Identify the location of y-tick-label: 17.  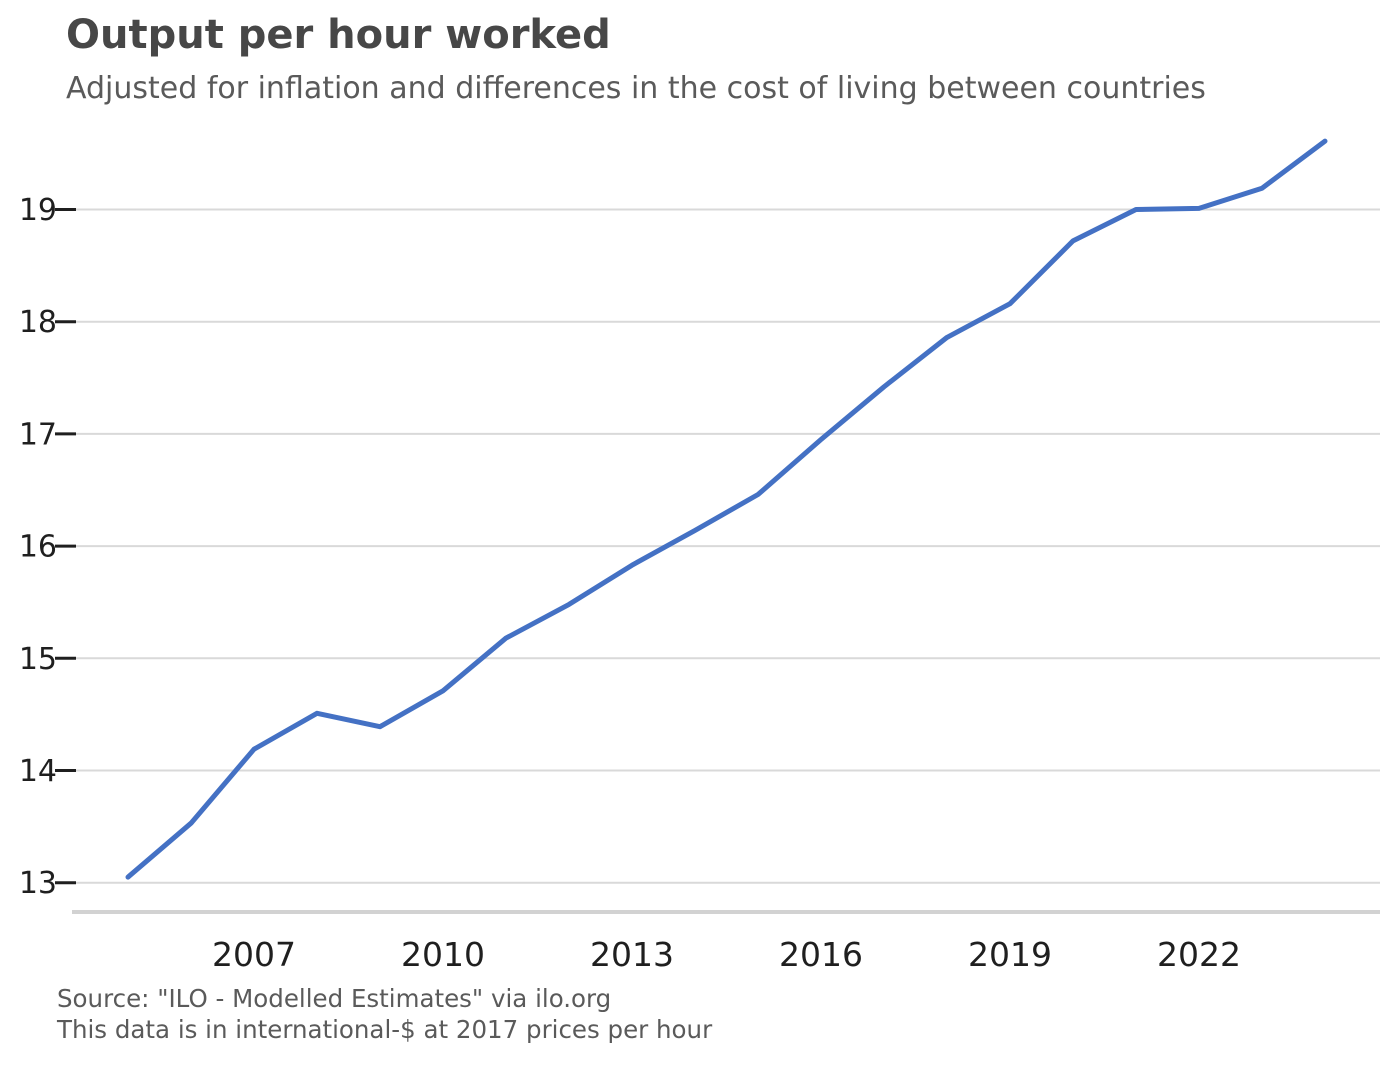
(38, 434).